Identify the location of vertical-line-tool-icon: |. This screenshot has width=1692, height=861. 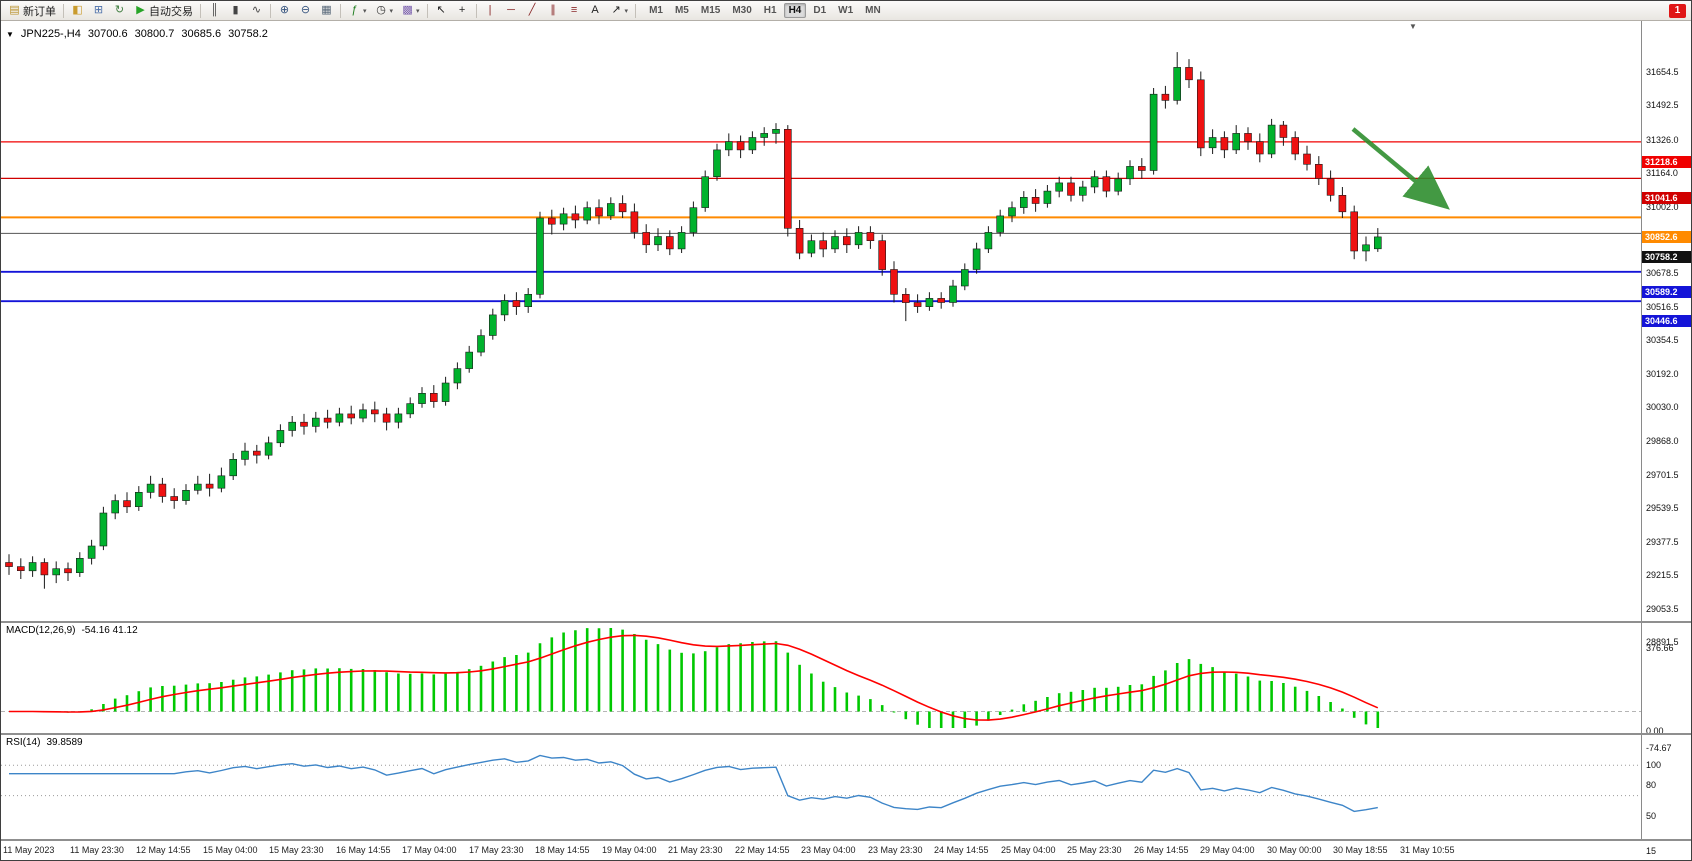
(490, 10).